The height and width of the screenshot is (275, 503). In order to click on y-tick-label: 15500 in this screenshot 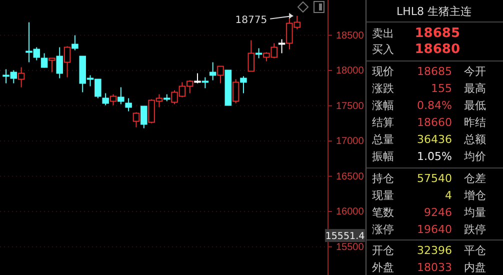, I will do `click(350, 247)`.